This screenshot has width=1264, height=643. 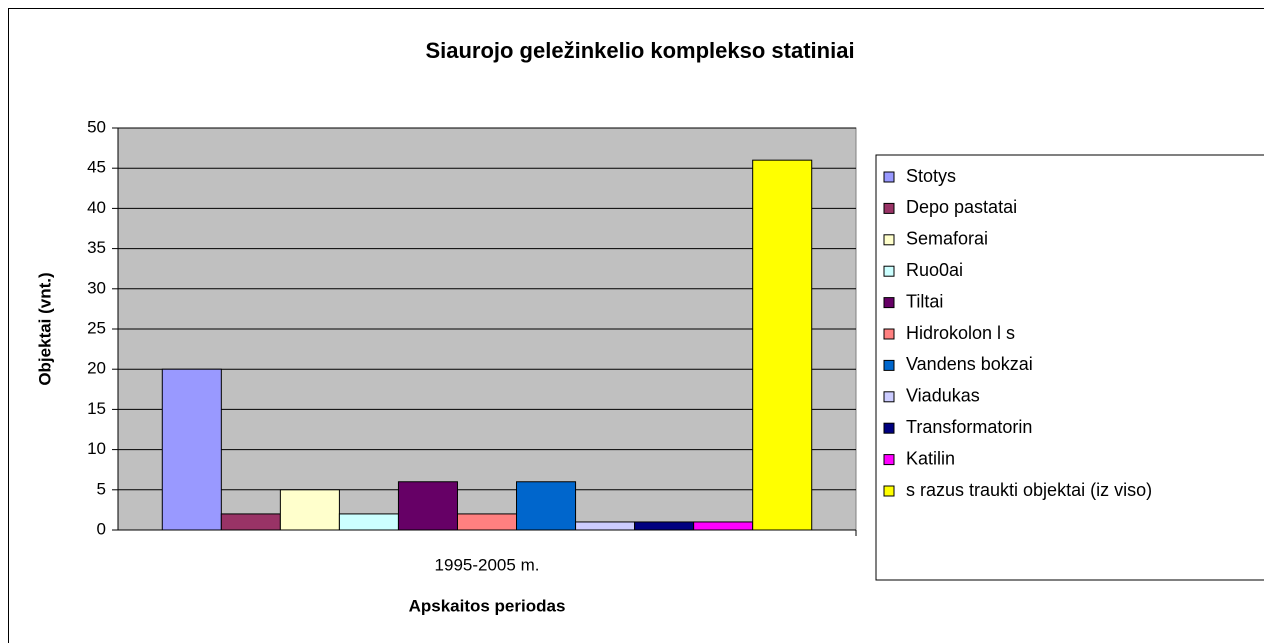 What do you see at coordinates (96, 167) in the screenshot?
I see `y-tick-label: 45` at bounding box center [96, 167].